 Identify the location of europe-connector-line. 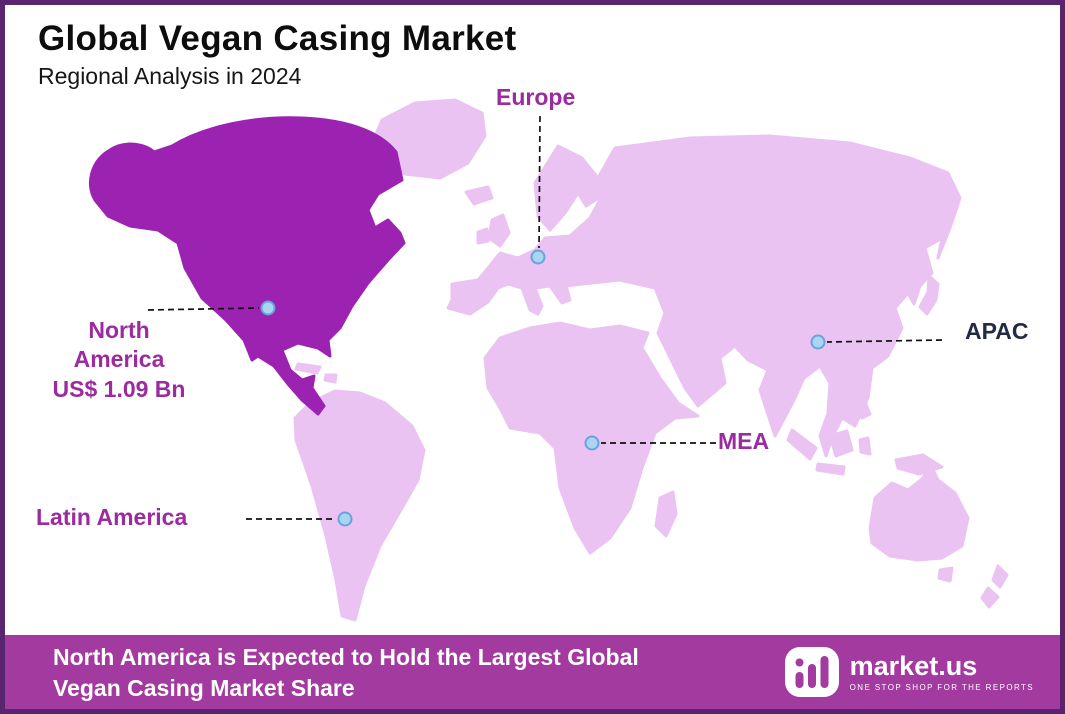
(539, 182).